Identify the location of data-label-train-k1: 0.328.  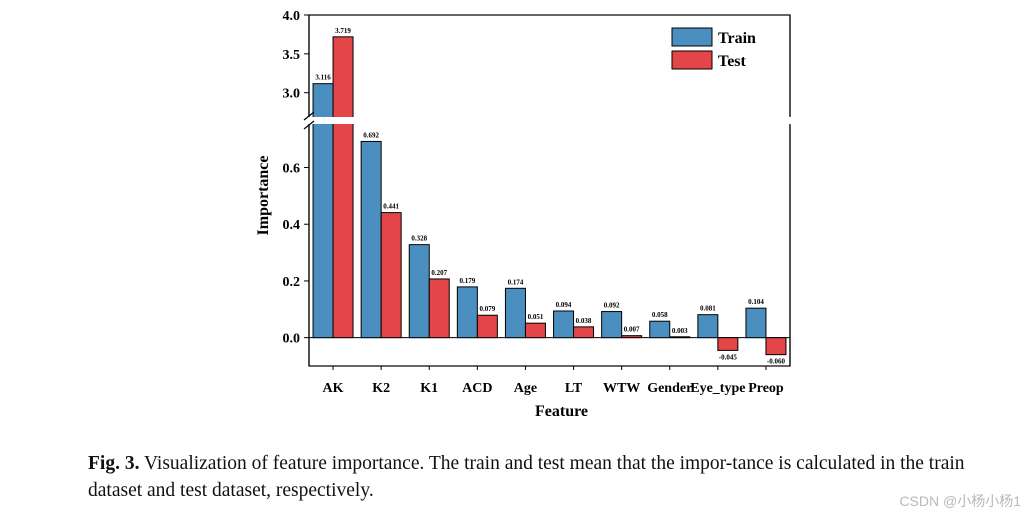
(419, 239).